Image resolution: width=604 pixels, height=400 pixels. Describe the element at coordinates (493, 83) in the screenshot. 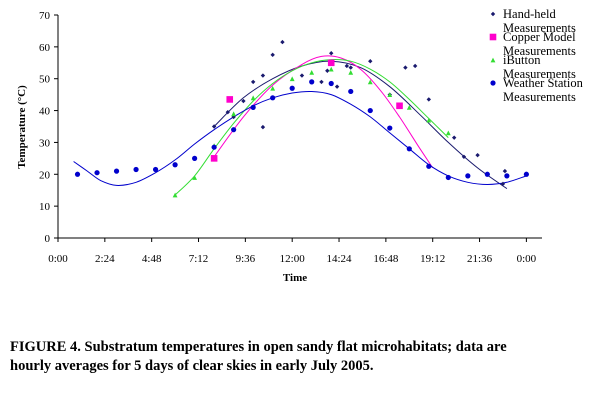

I see `legend-weather-station-measurements-marker` at that location.